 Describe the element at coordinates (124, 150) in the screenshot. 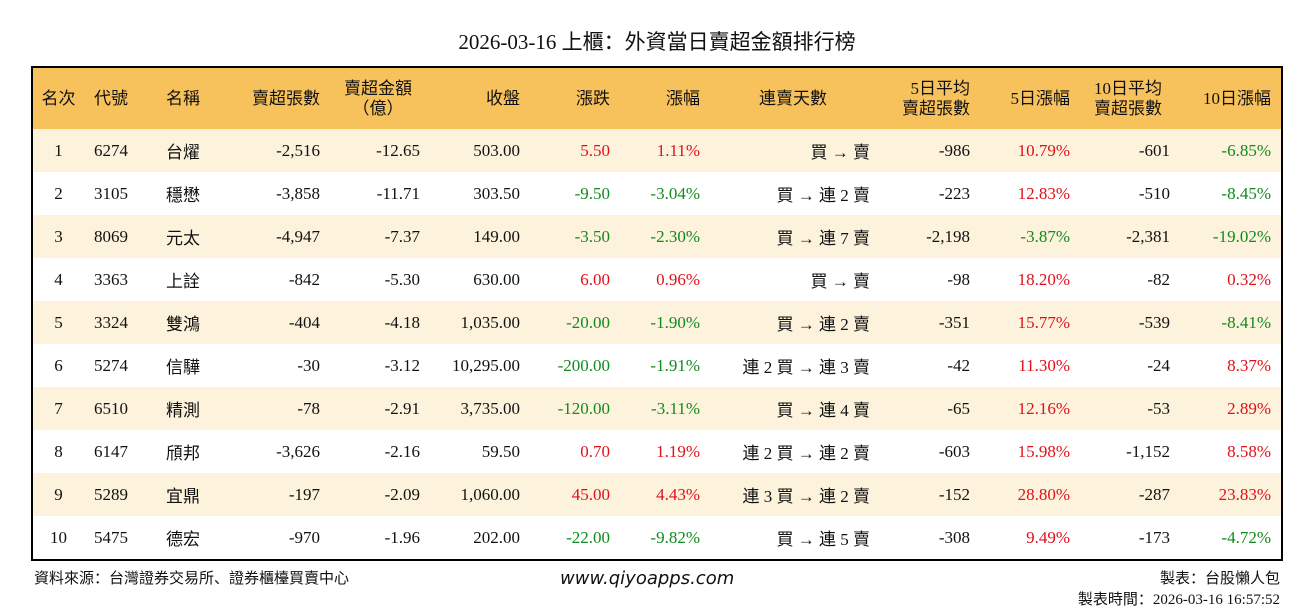

I see `table-cell: 6274` at that location.